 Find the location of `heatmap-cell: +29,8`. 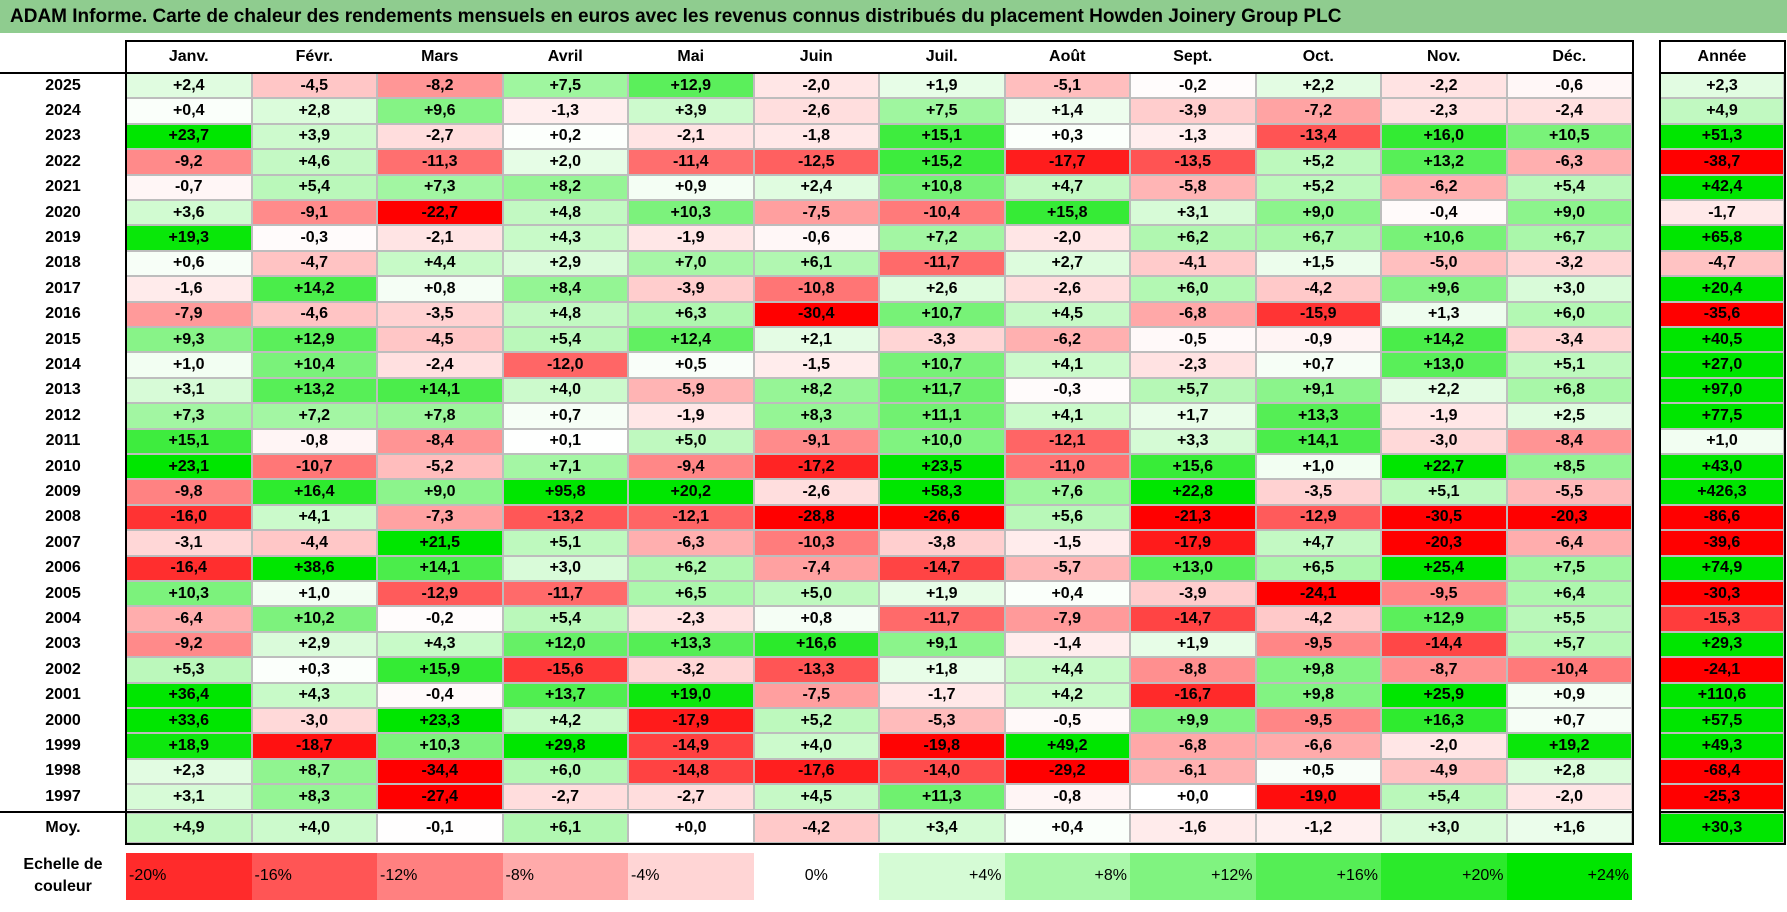

heatmap-cell: +29,8 is located at coordinates (565, 746).